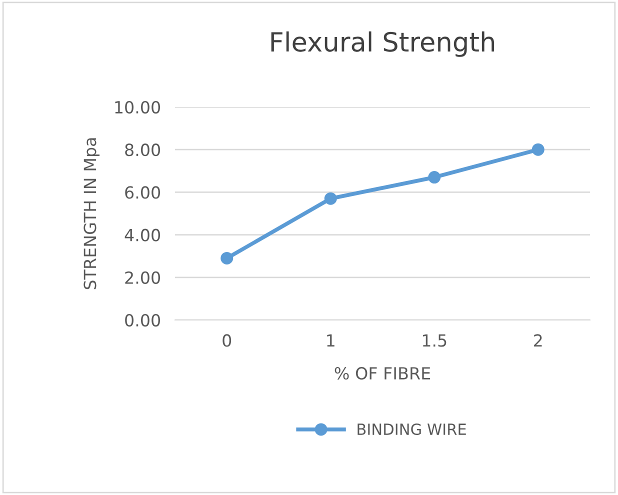 Image resolution: width=618 pixels, height=495 pixels. Describe the element at coordinates (412, 429) in the screenshot. I see `legend-label: BINDING WIRE` at that location.